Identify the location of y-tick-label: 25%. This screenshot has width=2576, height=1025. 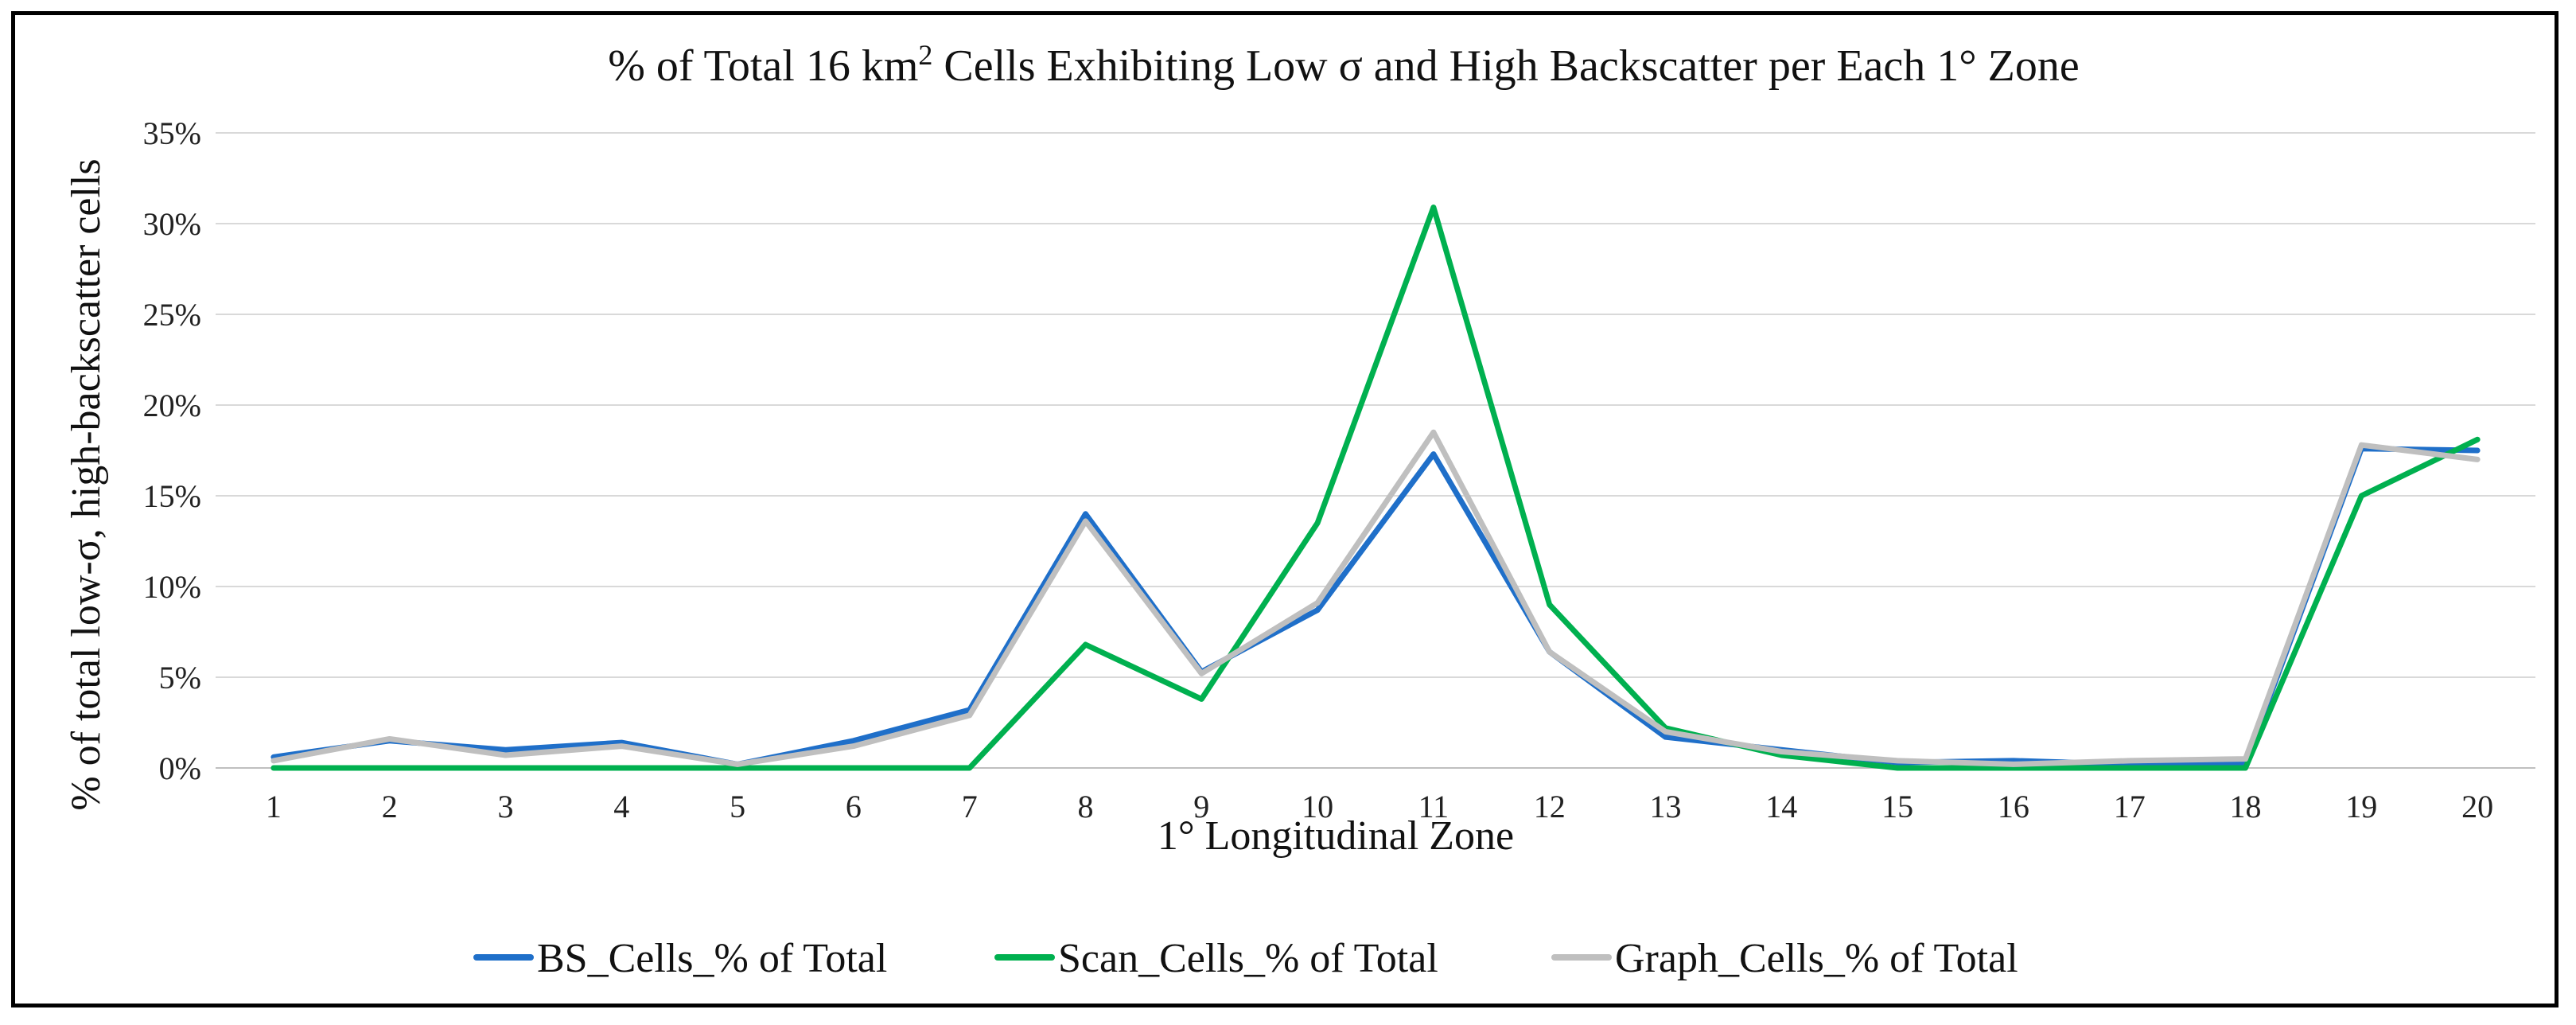
(172, 315).